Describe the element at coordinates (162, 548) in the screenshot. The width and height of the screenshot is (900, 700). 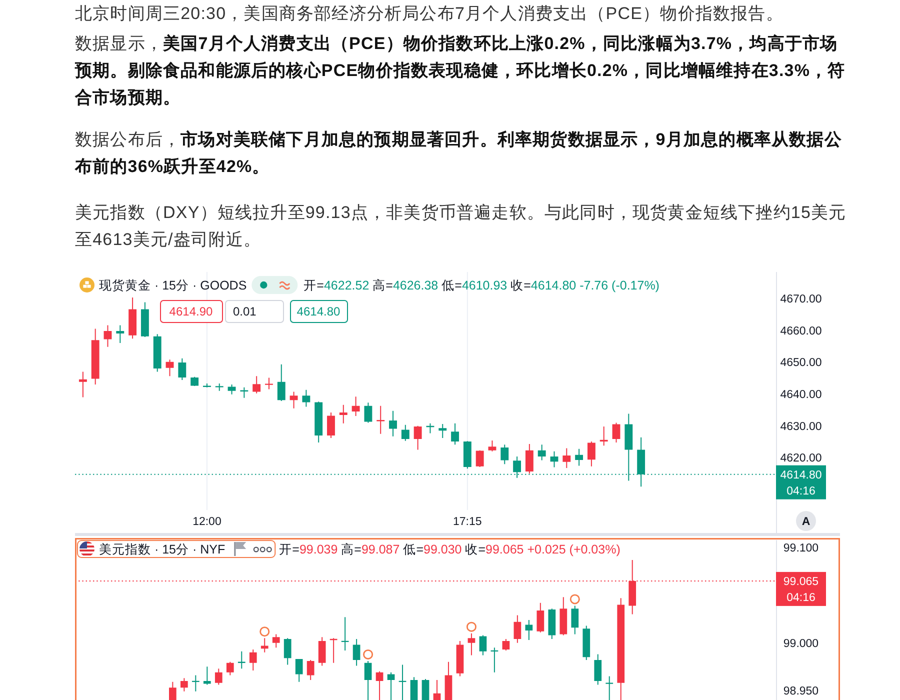
I see `chart-title: 美元指数 · 15分 · NYF` at that location.